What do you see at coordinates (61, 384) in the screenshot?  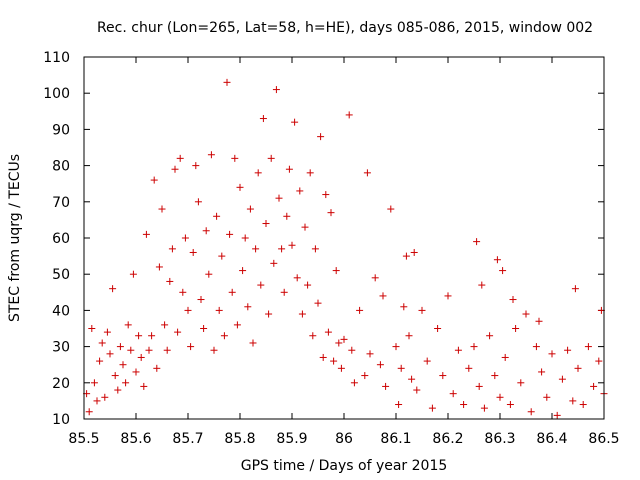 I see `y-tick-label: 20` at bounding box center [61, 384].